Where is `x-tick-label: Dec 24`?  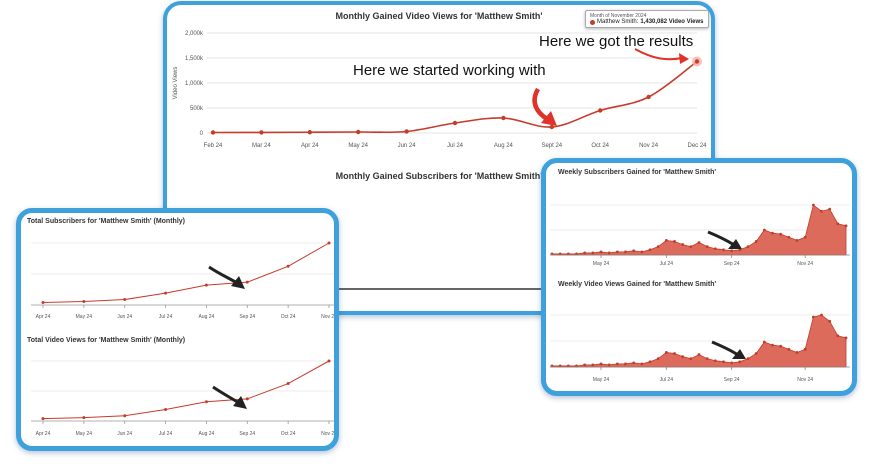 x-tick-label: Dec 24 is located at coordinates (697, 146).